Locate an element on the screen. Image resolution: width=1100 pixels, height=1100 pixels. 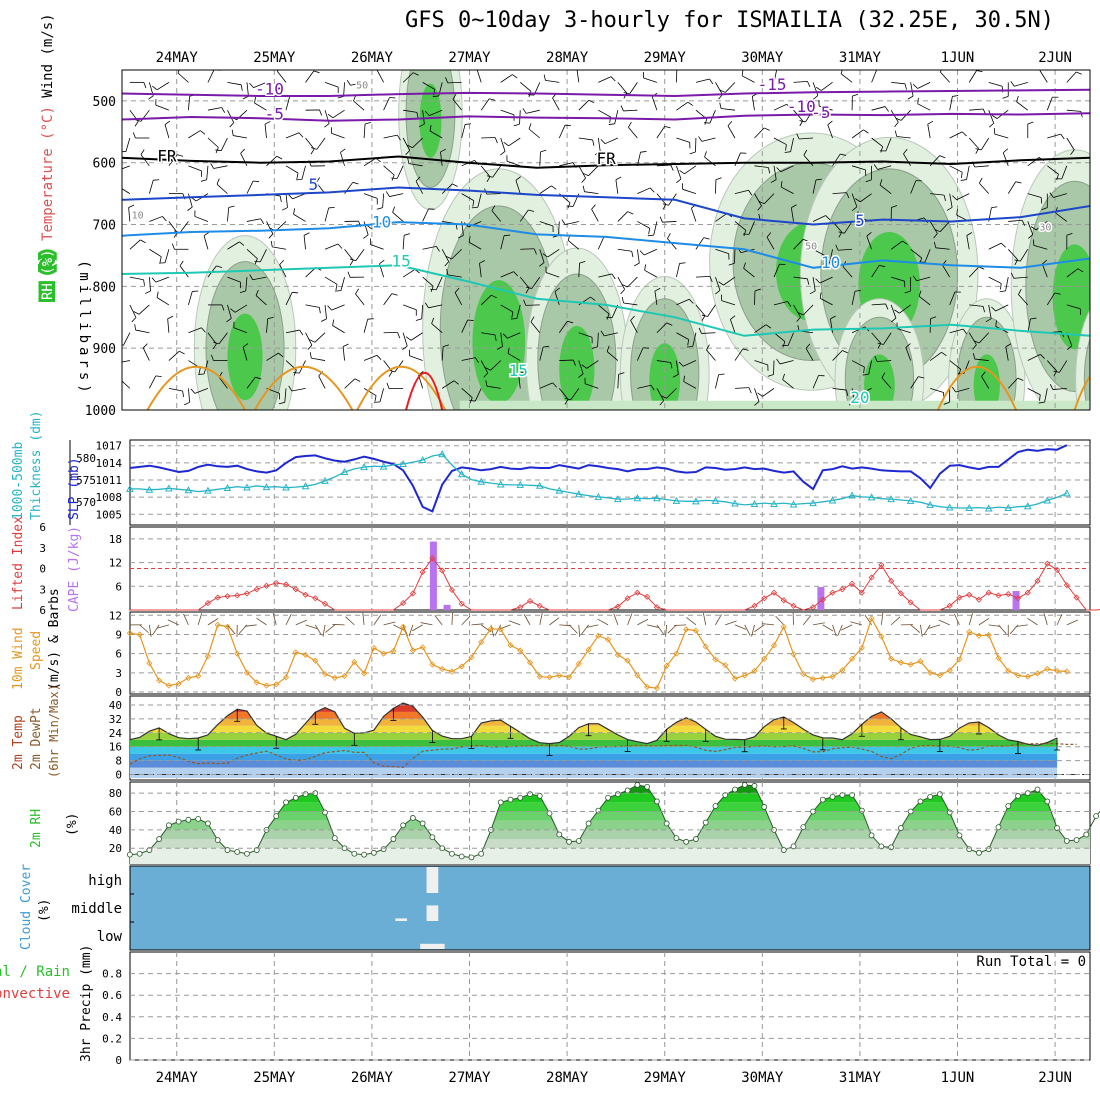
rh-band is located at coordinates (610, 825).